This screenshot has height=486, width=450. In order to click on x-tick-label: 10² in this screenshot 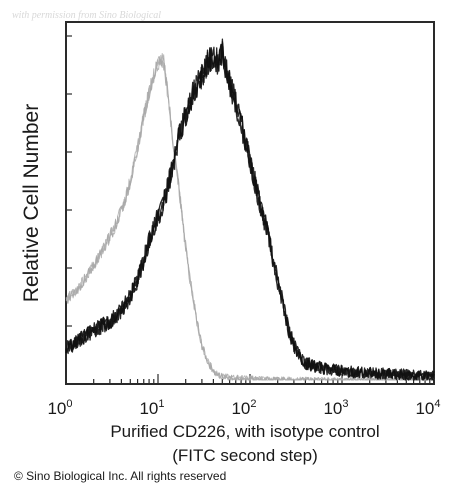, I will do `click(243, 408)`.